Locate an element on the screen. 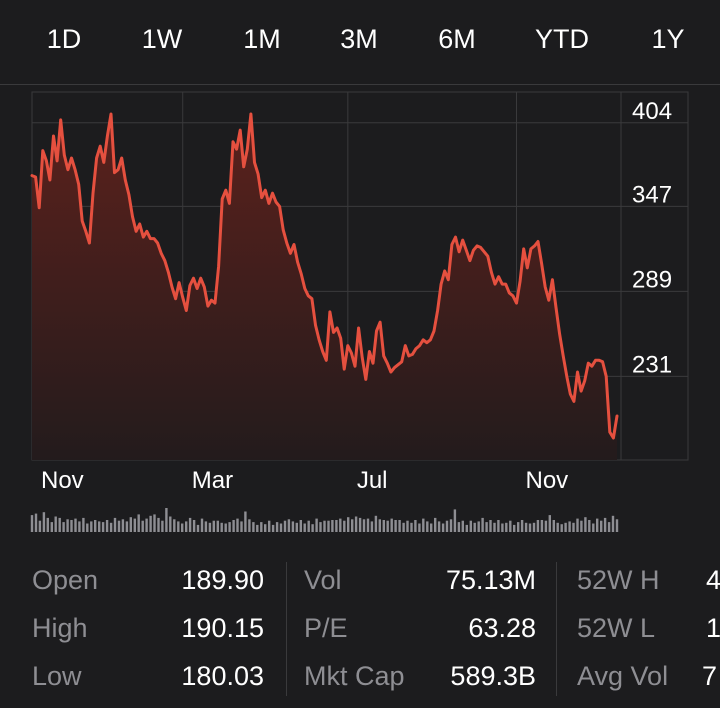  stat-open-label: Open is located at coordinates (65, 580).